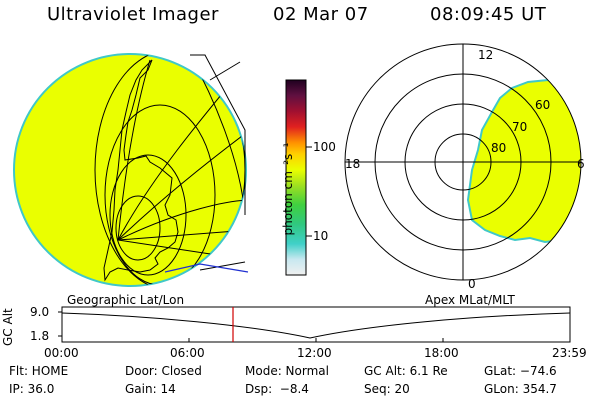 The image size is (600, 400). I want to click on ip-status: IP: 36.0, so click(32, 389).